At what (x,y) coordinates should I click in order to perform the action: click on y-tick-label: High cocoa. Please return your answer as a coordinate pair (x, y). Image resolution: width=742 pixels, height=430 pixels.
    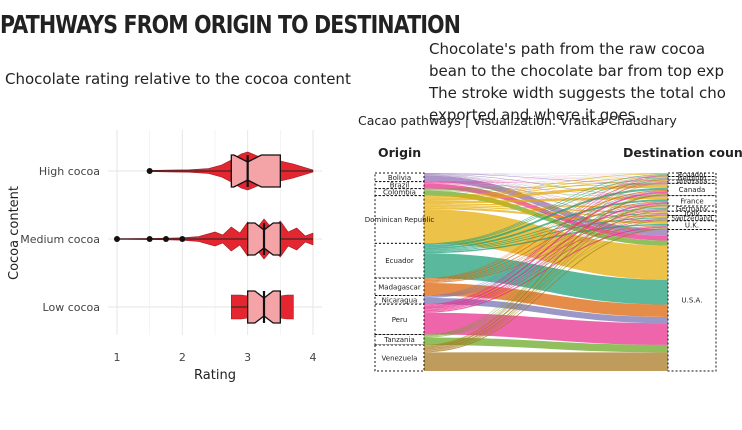
    Looking at the image, I should click on (69, 171).